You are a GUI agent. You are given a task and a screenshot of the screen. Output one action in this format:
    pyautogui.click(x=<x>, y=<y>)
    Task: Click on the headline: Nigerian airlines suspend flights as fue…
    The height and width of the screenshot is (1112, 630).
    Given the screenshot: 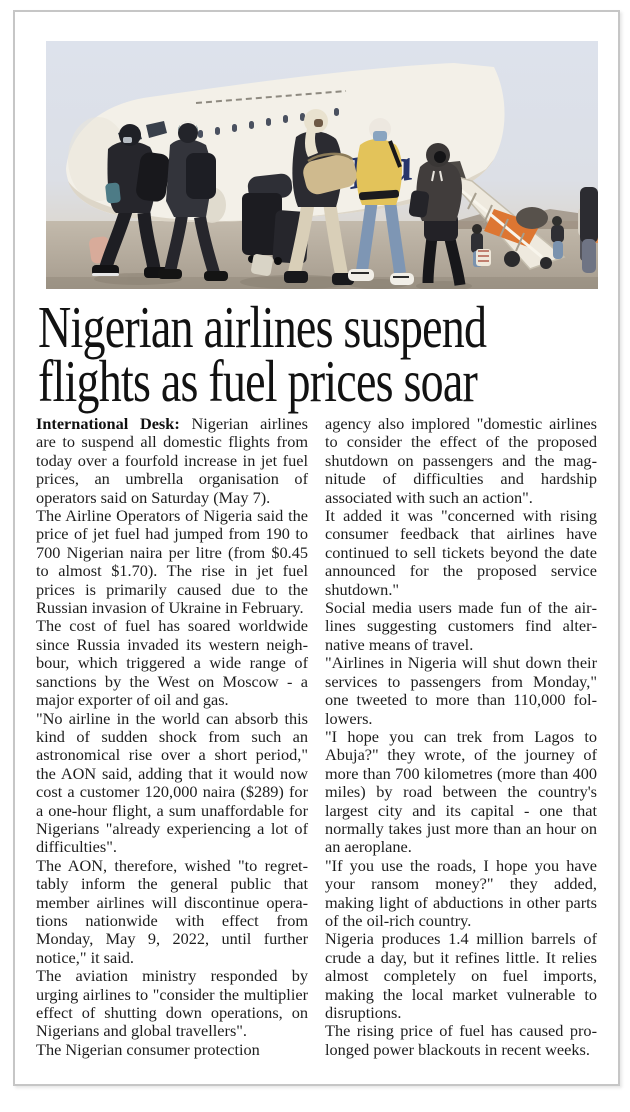 What is the action you would take?
    pyautogui.click(x=318, y=354)
    